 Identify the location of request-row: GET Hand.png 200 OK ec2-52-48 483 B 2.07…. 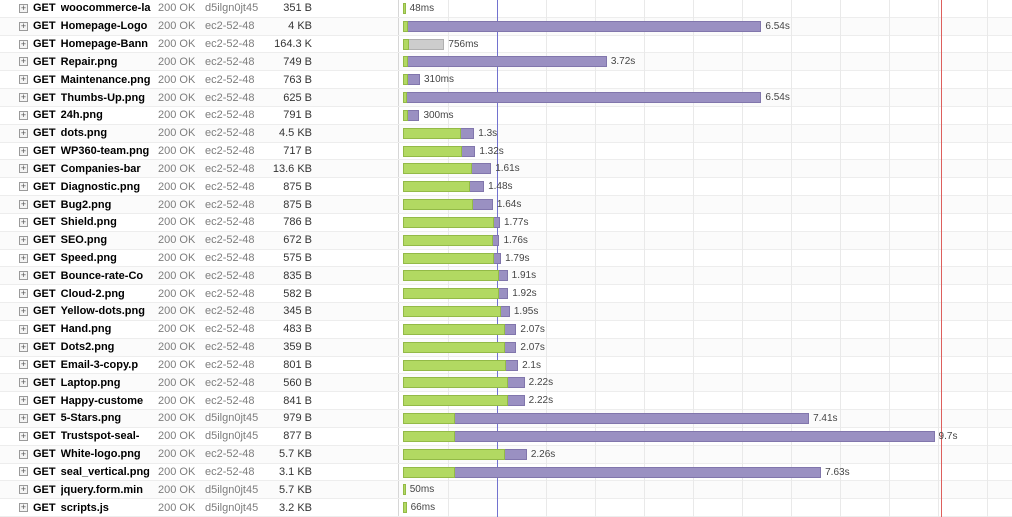
(506, 329).